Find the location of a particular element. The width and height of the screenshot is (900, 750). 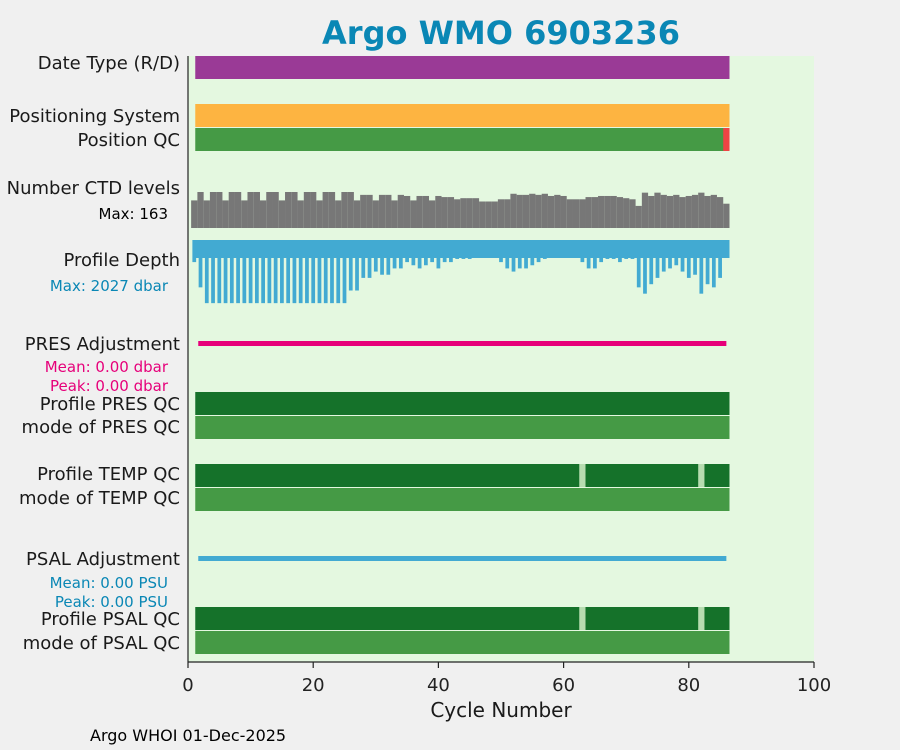

date-type-band is located at coordinates (462, 67).